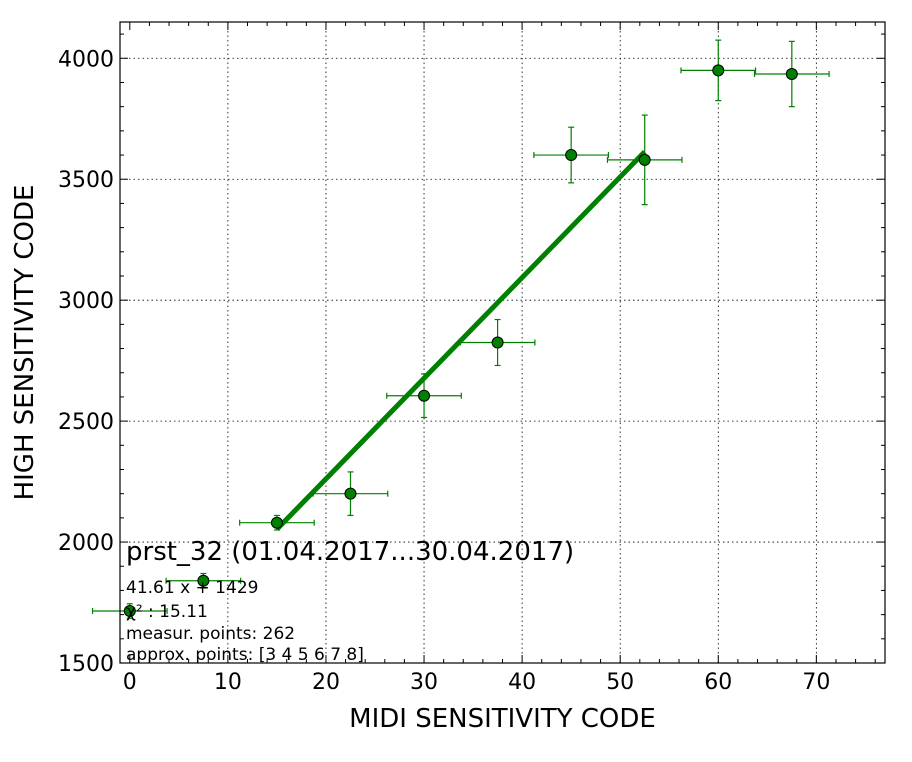 Image resolution: width=912 pixels, height=762 pixels. What do you see at coordinates (167, 612) in the screenshot?
I see `chi-squared: χ² : 15.11` at bounding box center [167, 612].